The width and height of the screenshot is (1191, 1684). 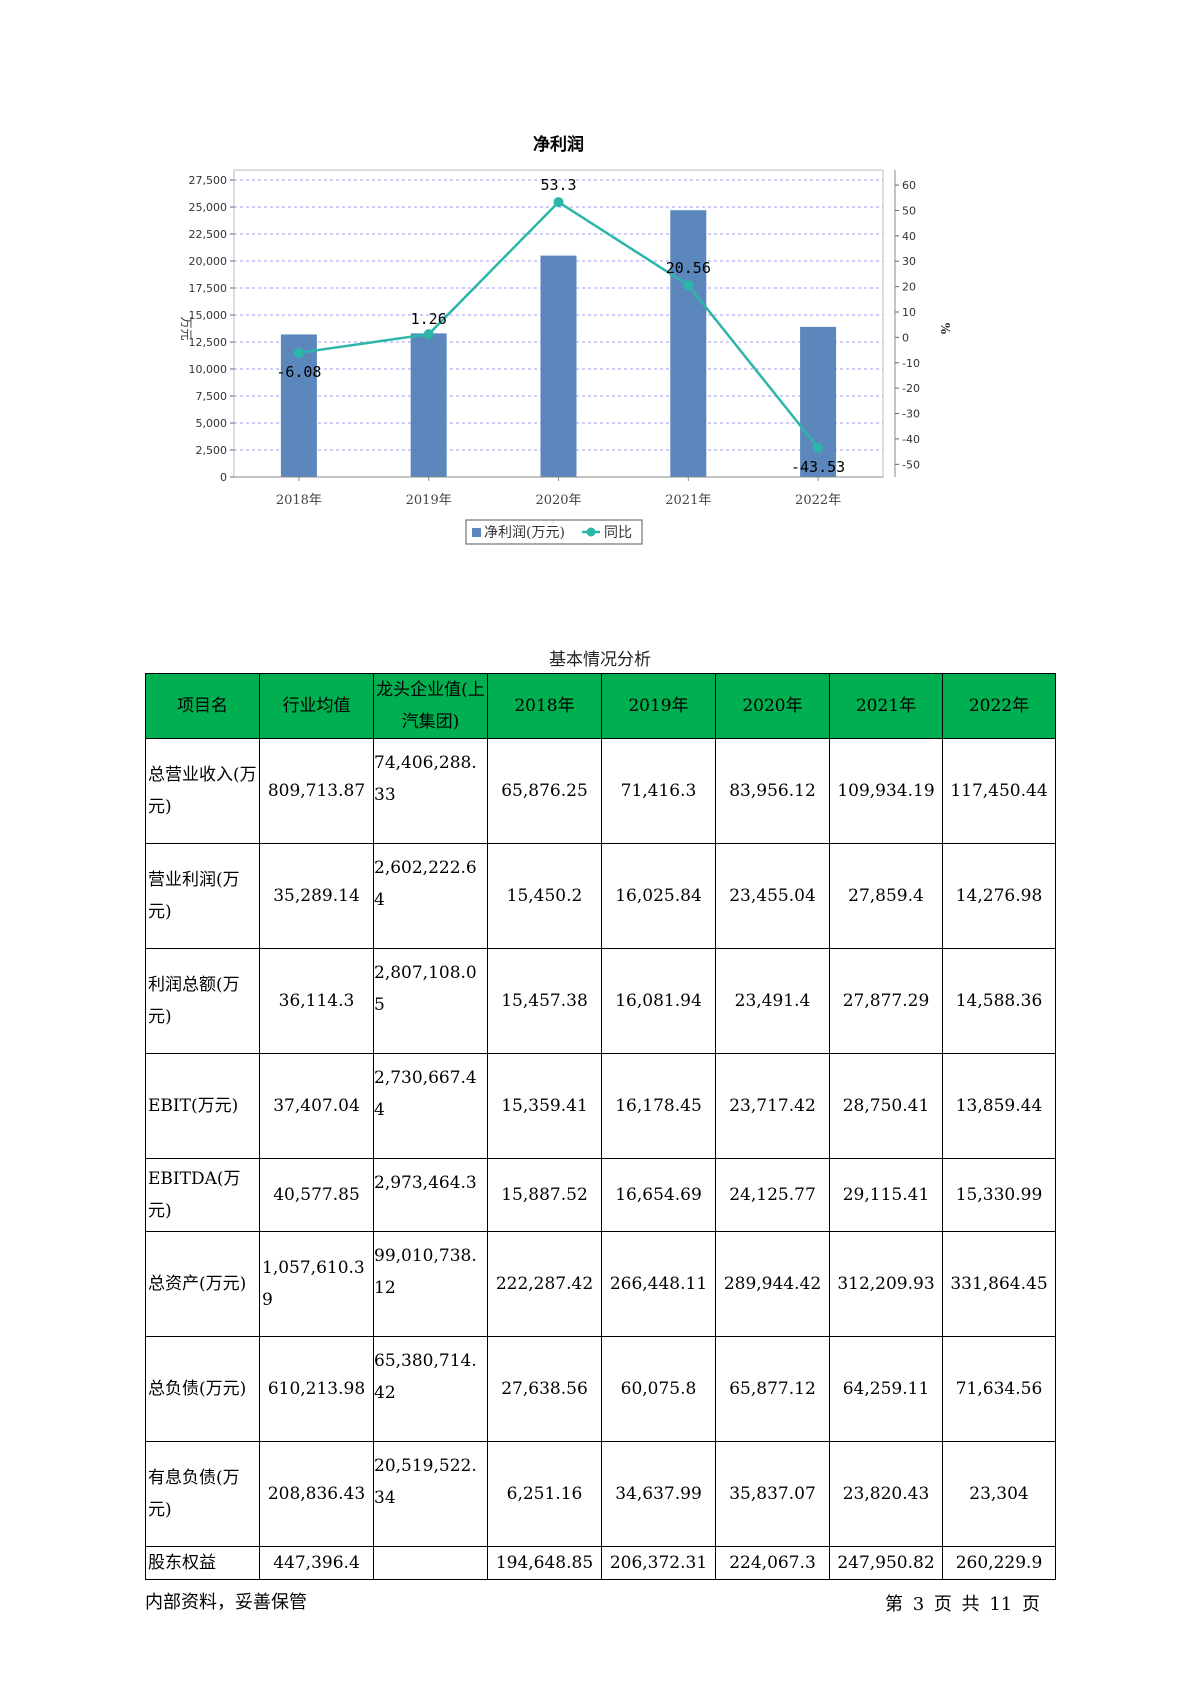 I want to click on header-2020: 2020年, so click(x=772, y=706).